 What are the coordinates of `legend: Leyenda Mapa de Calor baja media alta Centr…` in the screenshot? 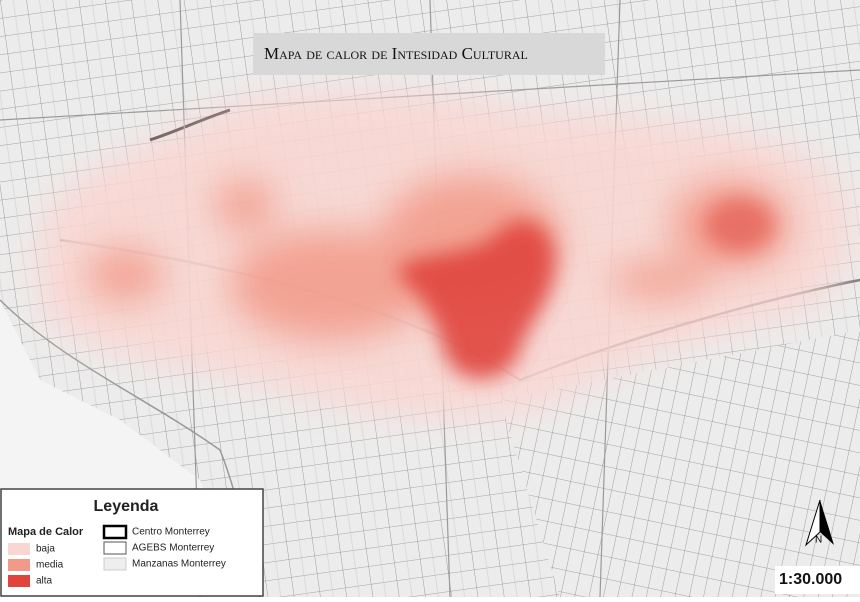 It's located at (132, 542).